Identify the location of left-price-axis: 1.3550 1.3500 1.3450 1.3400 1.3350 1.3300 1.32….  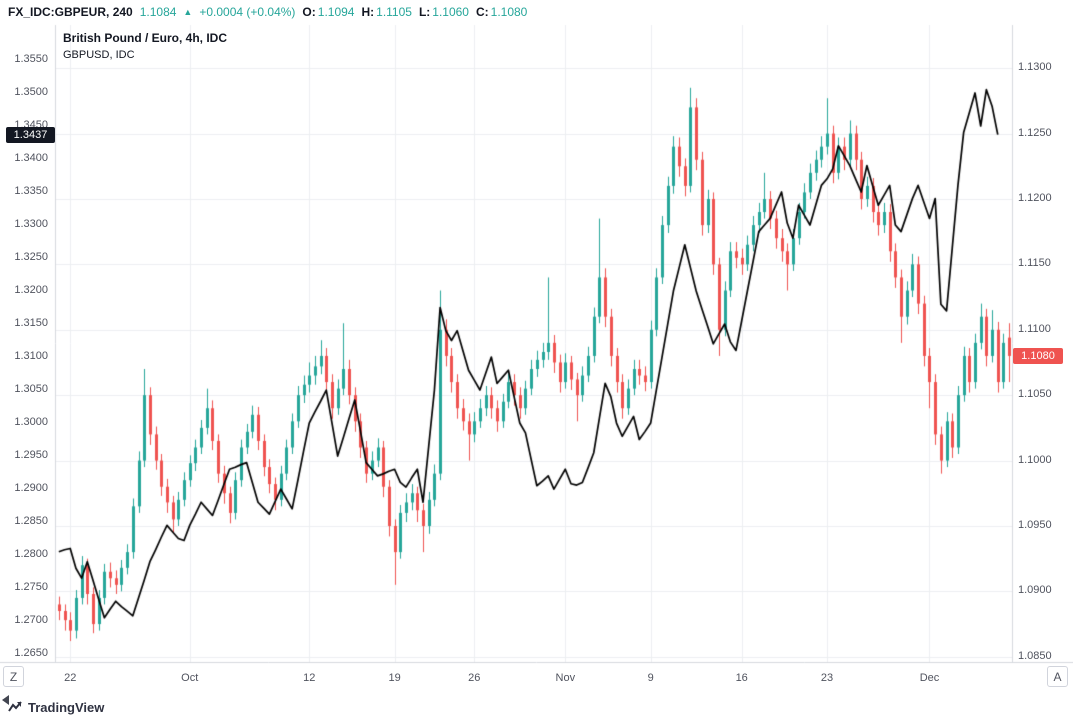
(24, 360).